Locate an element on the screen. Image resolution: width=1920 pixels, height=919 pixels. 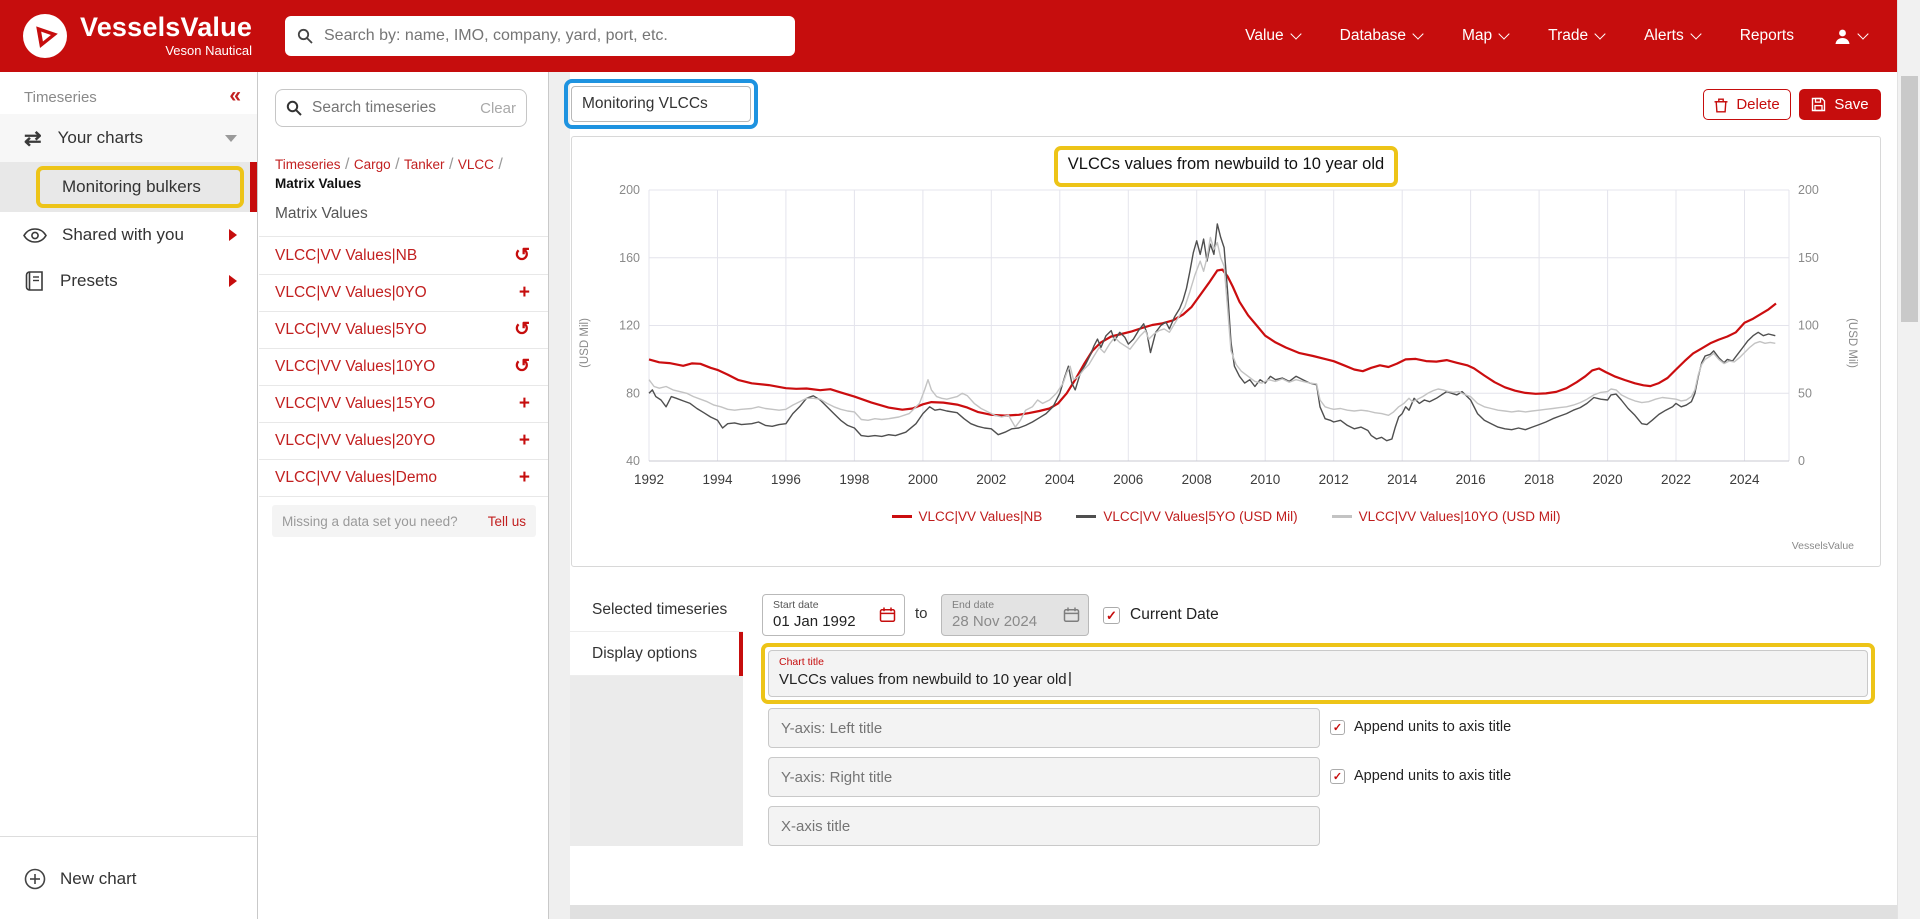
page-scrollbar is located at coordinates (1908, 459).